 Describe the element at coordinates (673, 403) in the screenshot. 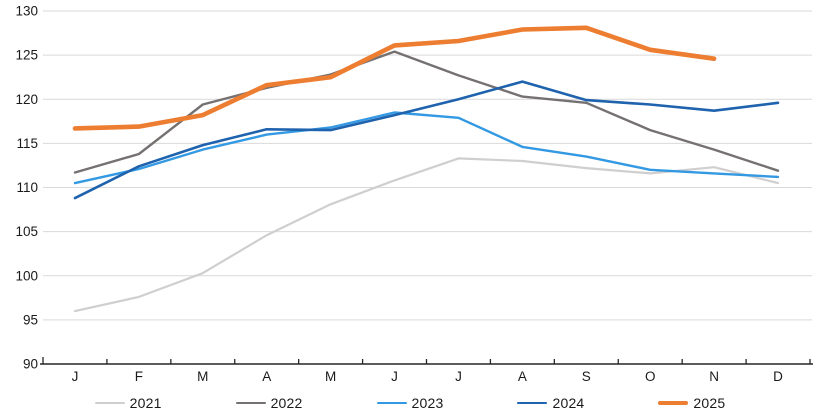

I see `legend-swatch-2025` at that location.